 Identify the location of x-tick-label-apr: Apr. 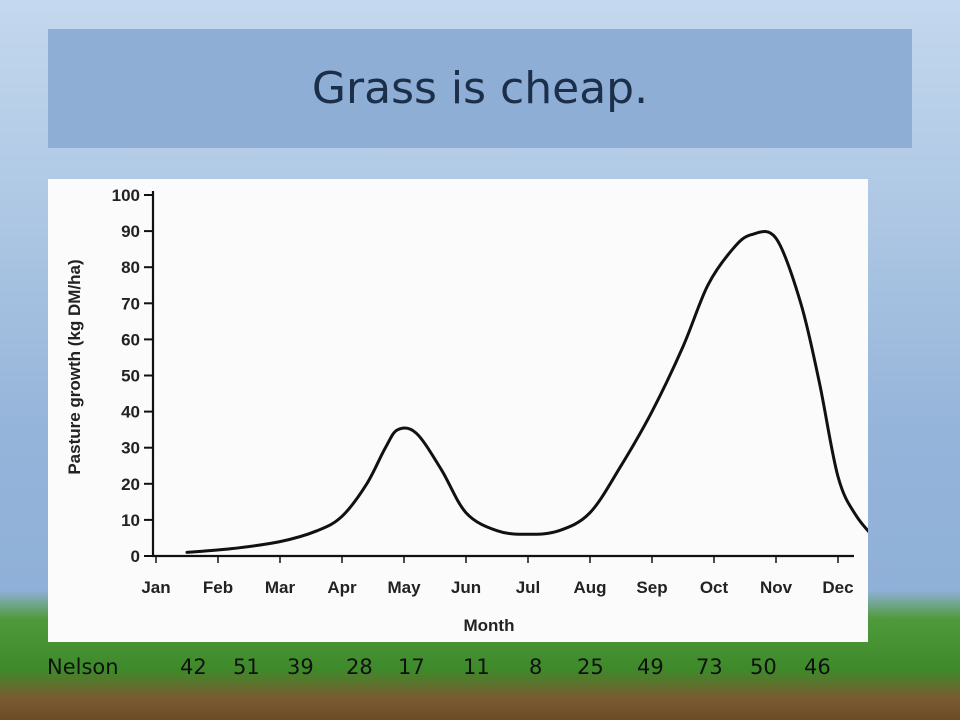
(342, 587).